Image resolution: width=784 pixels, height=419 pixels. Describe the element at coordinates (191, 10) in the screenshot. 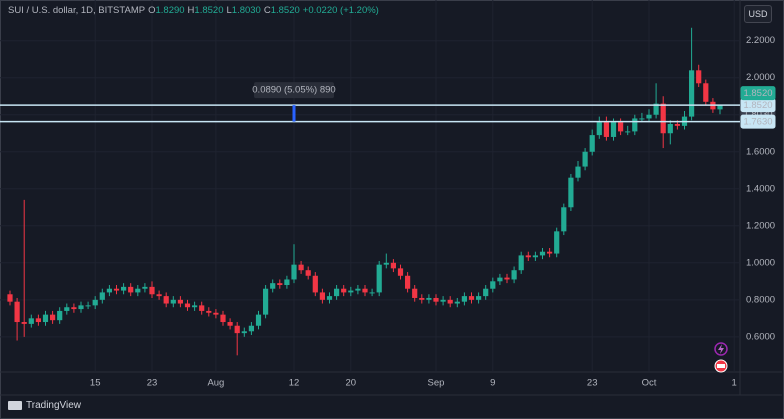

I see `ohlc-key: H` at that location.